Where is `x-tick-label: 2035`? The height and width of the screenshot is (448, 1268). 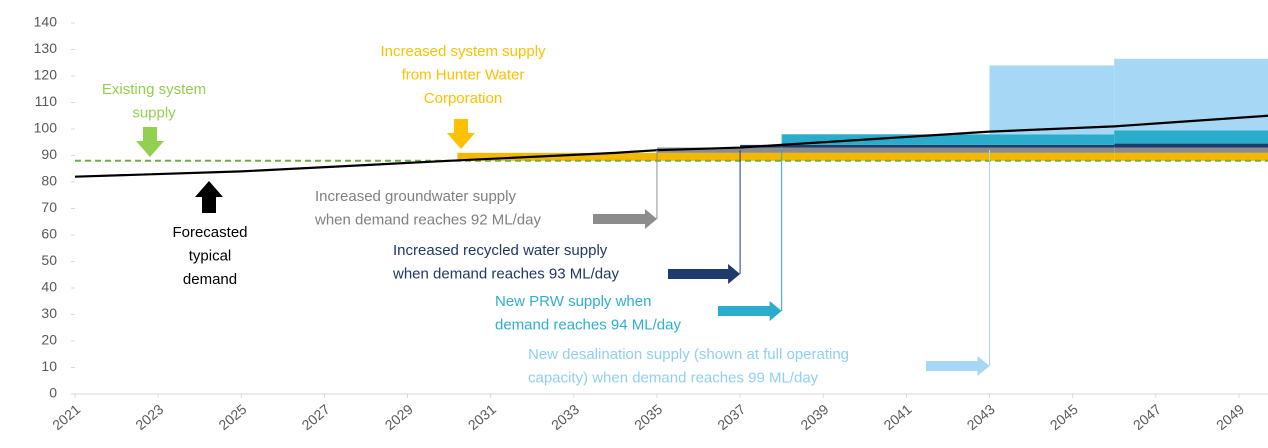
x-tick-label: 2035 is located at coordinates (648, 417).